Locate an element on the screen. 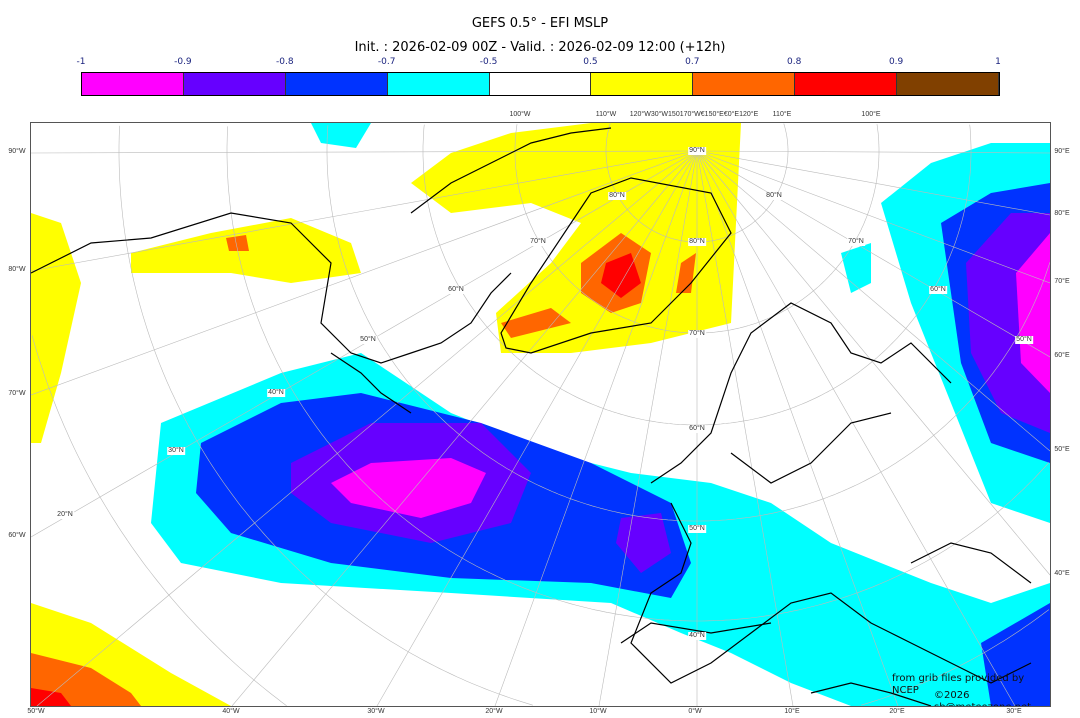 The height and width of the screenshot is (718, 1080). graticule-label: 20°N is located at coordinates (65, 515).